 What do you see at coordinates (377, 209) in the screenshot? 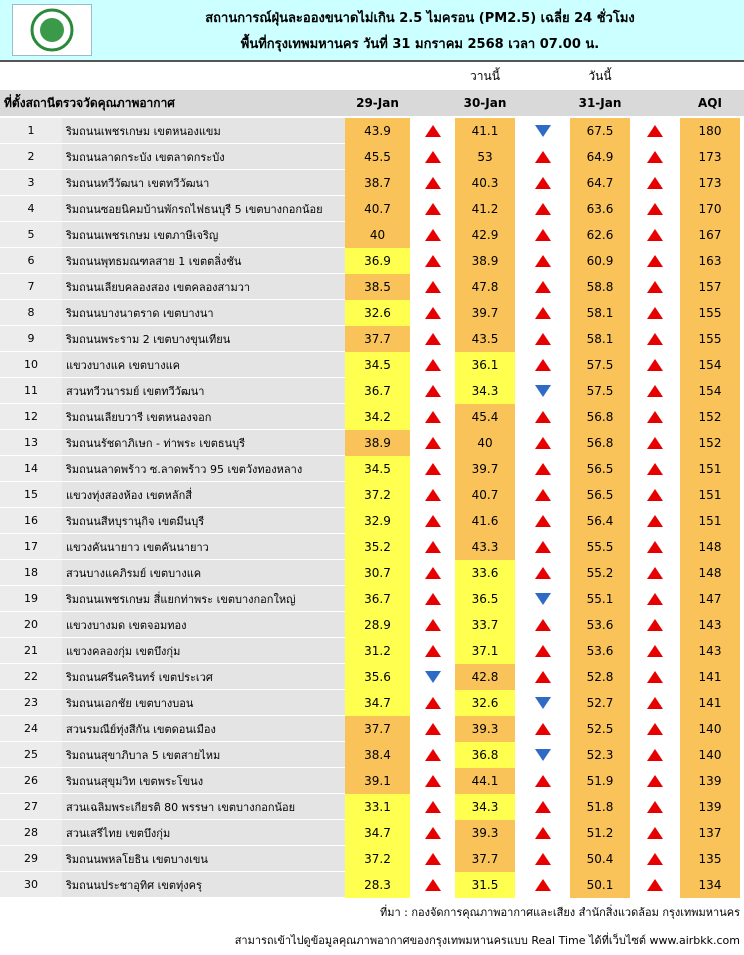
I see `pm-value: 40.7` at bounding box center [377, 209].